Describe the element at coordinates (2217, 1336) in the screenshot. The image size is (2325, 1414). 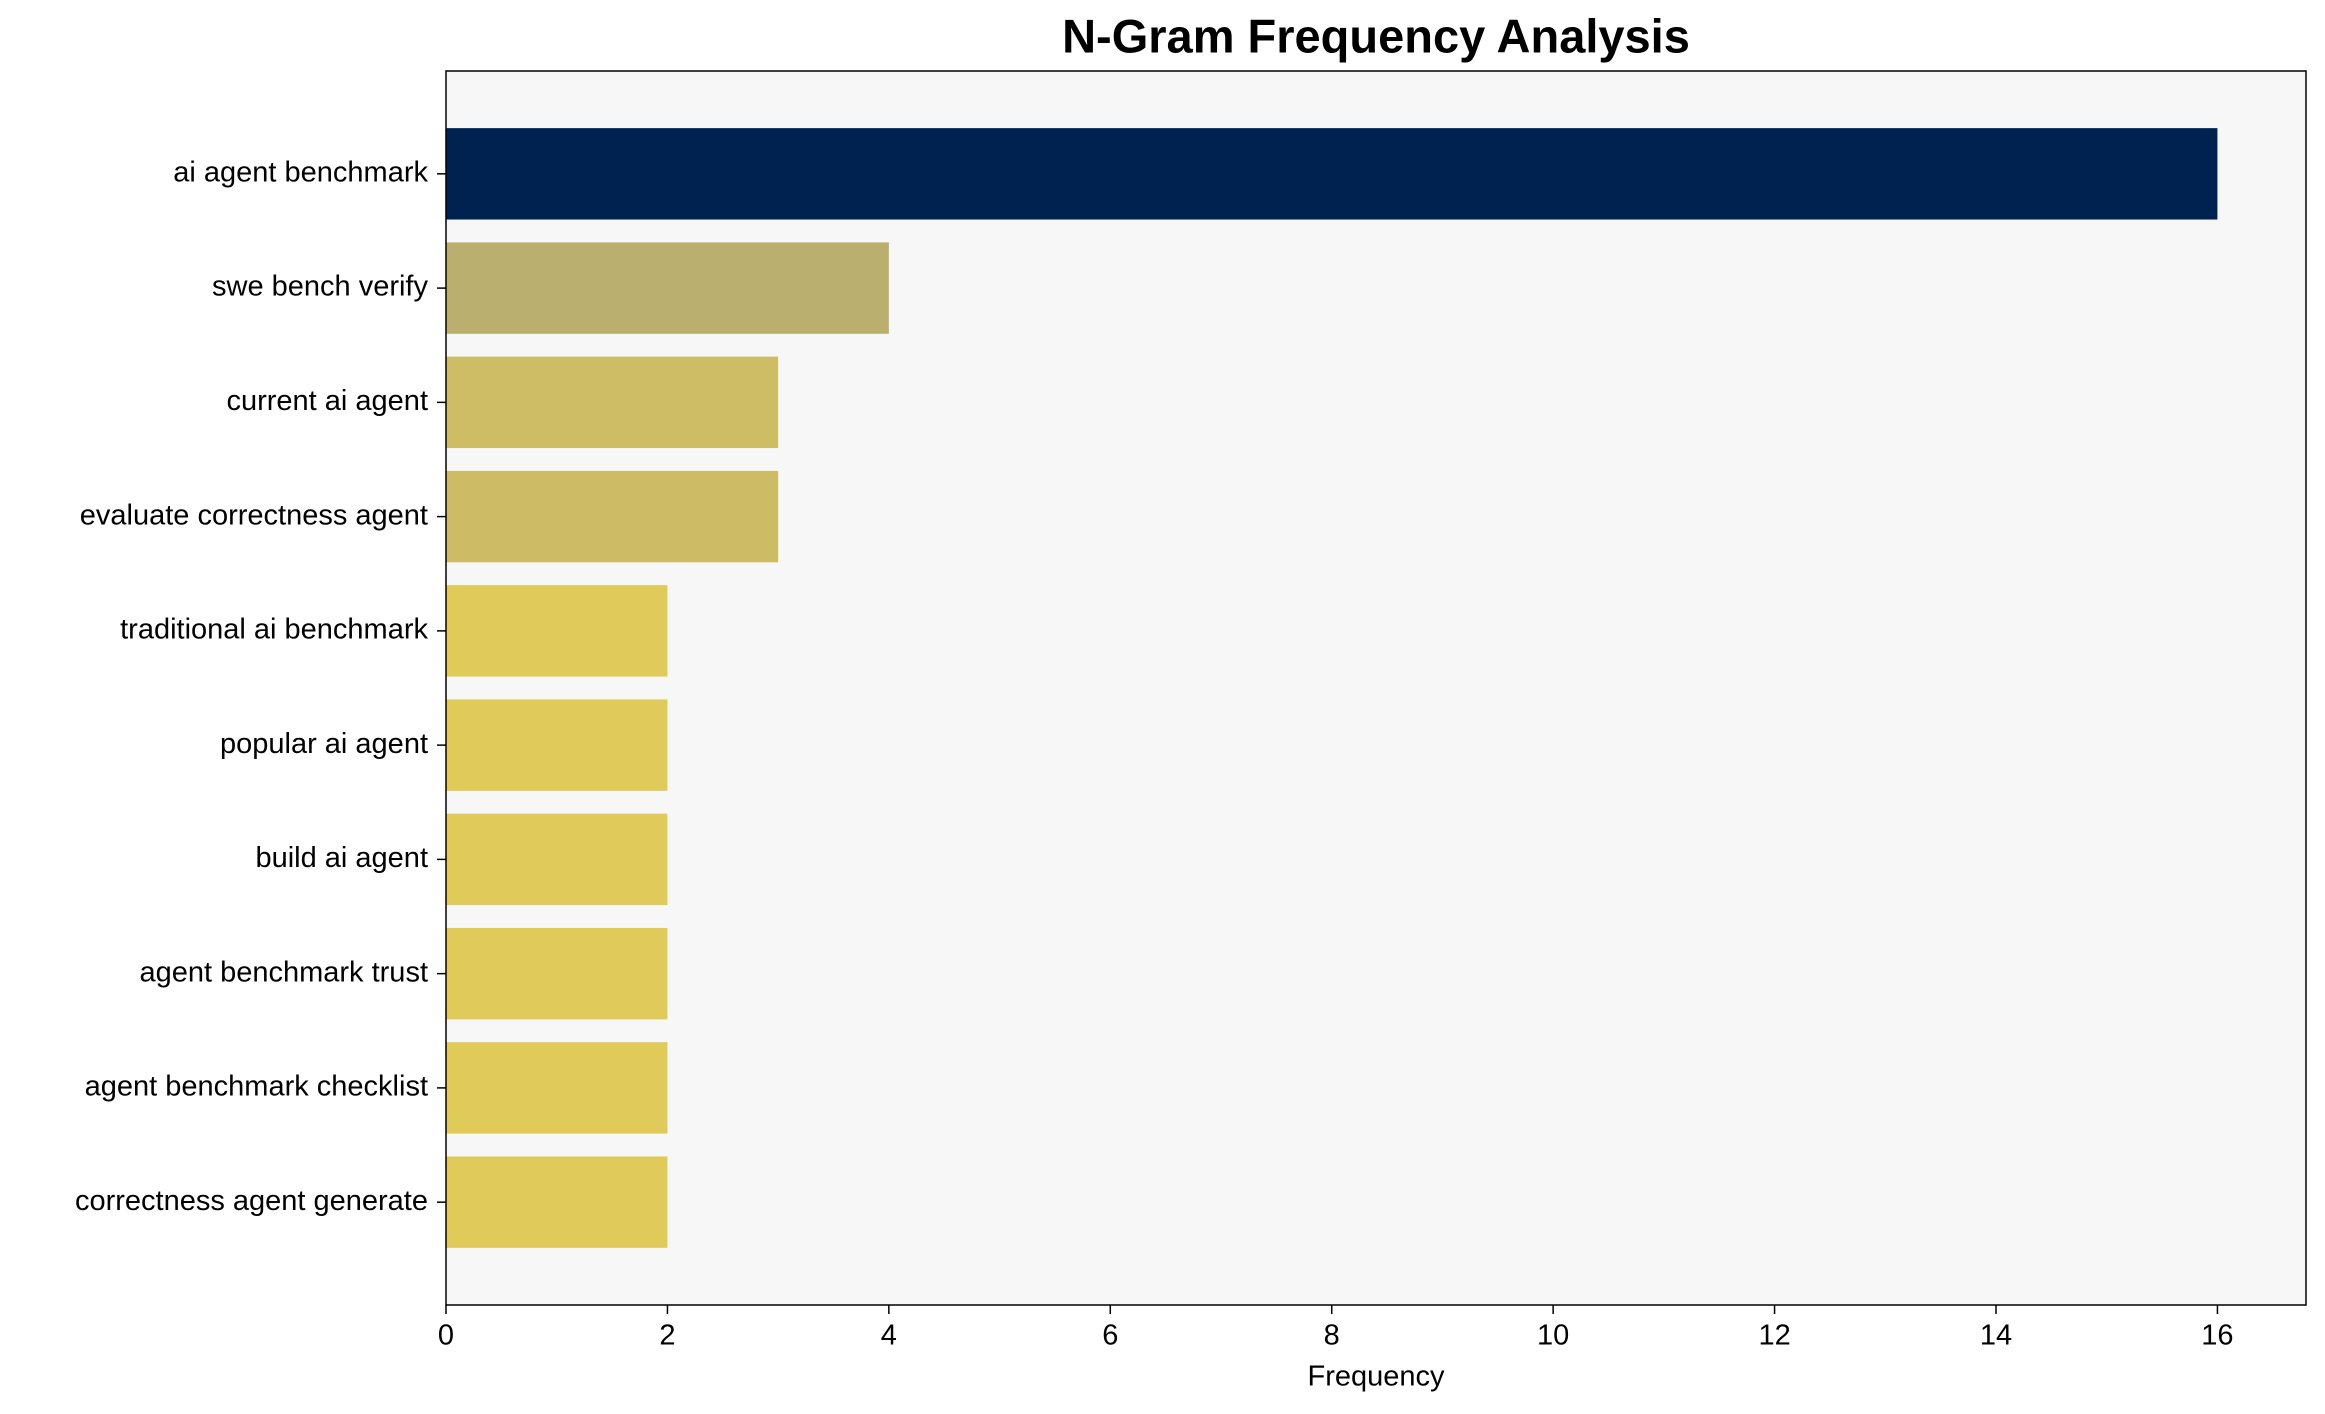
I see `x-tick-label: 16` at that location.